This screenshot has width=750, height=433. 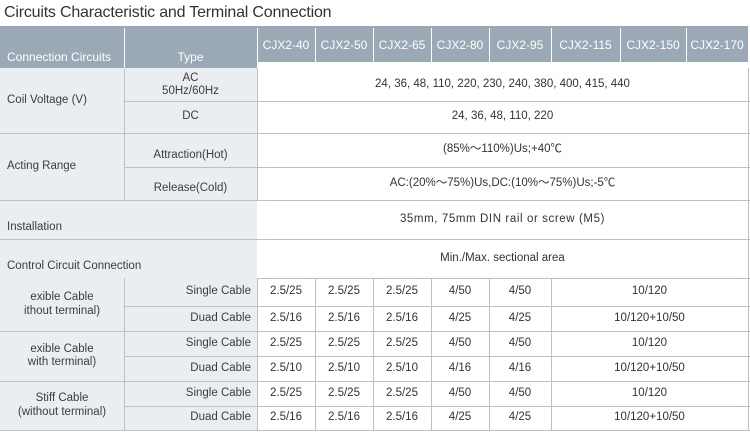 I want to click on header-model-cjx2-40: CJX2-40, so click(x=286, y=45).